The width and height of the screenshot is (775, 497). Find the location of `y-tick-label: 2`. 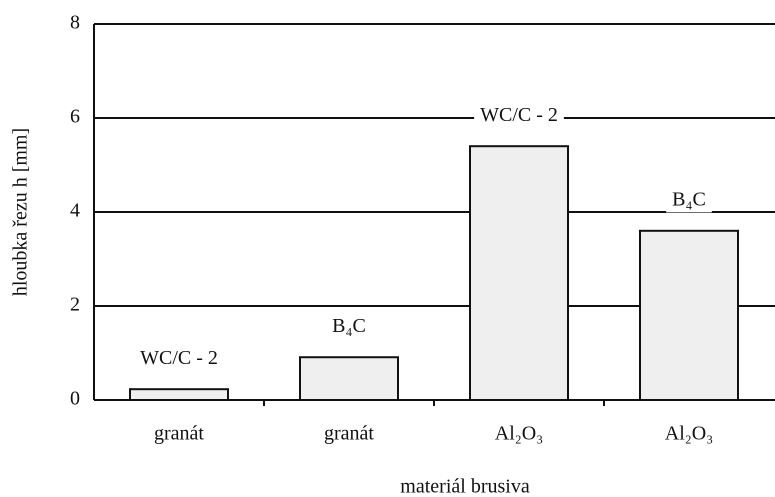

y-tick-label: 2 is located at coordinates (75, 305).